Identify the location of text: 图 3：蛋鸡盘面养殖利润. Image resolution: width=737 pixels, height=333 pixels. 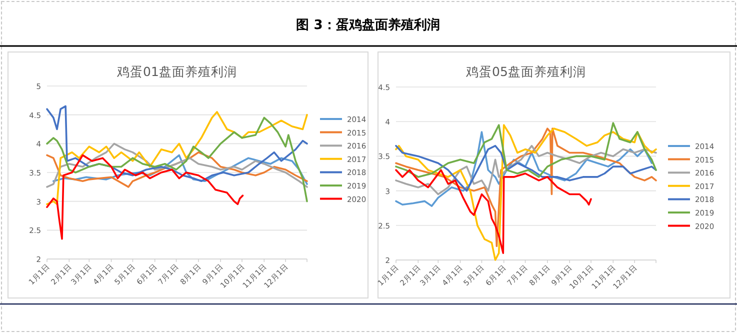
(368, 25).